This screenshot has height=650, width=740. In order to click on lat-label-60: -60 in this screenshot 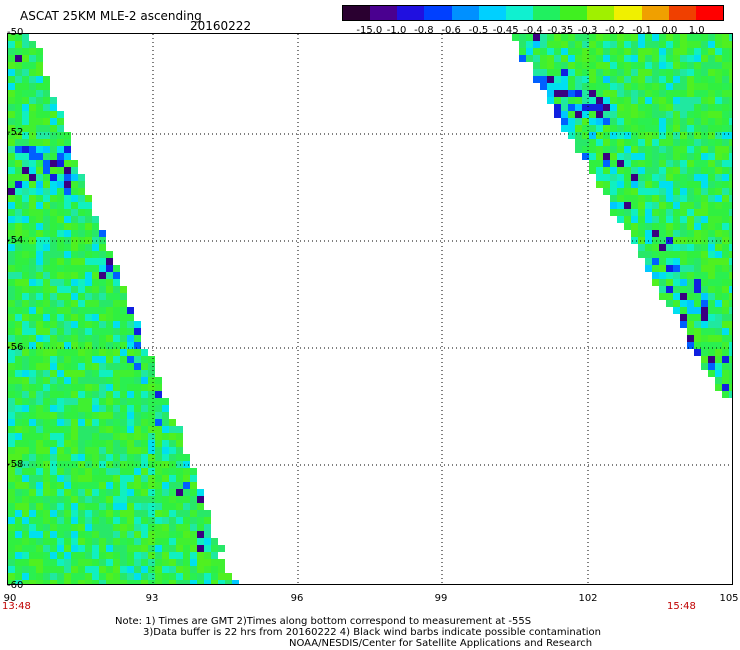, I will do `click(15, 585)`.